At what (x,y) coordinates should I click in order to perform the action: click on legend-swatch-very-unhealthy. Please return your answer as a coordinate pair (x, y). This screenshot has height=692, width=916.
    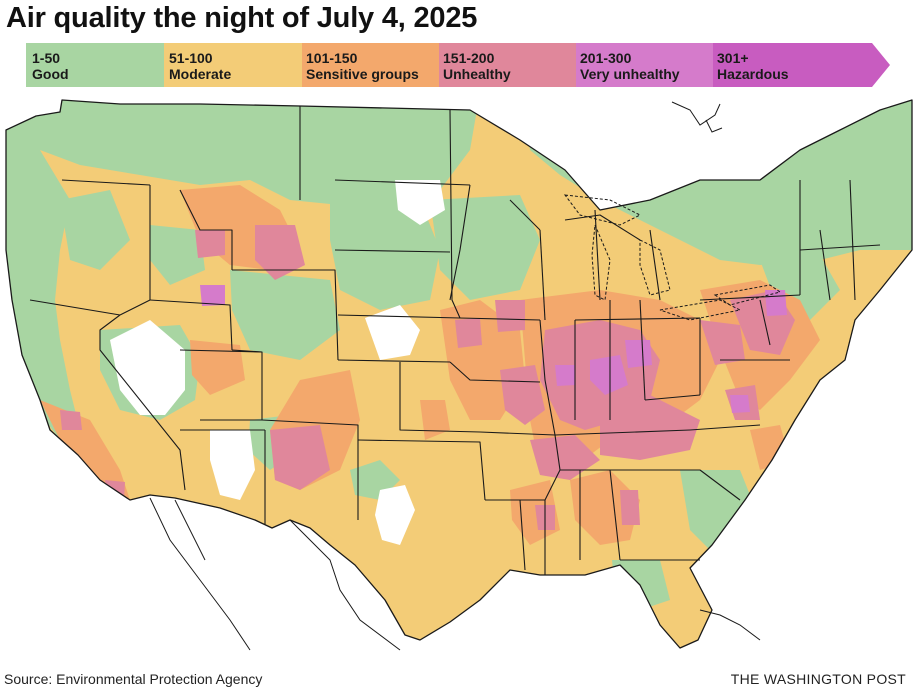
    Looking at the image, I should click on (644, 65).